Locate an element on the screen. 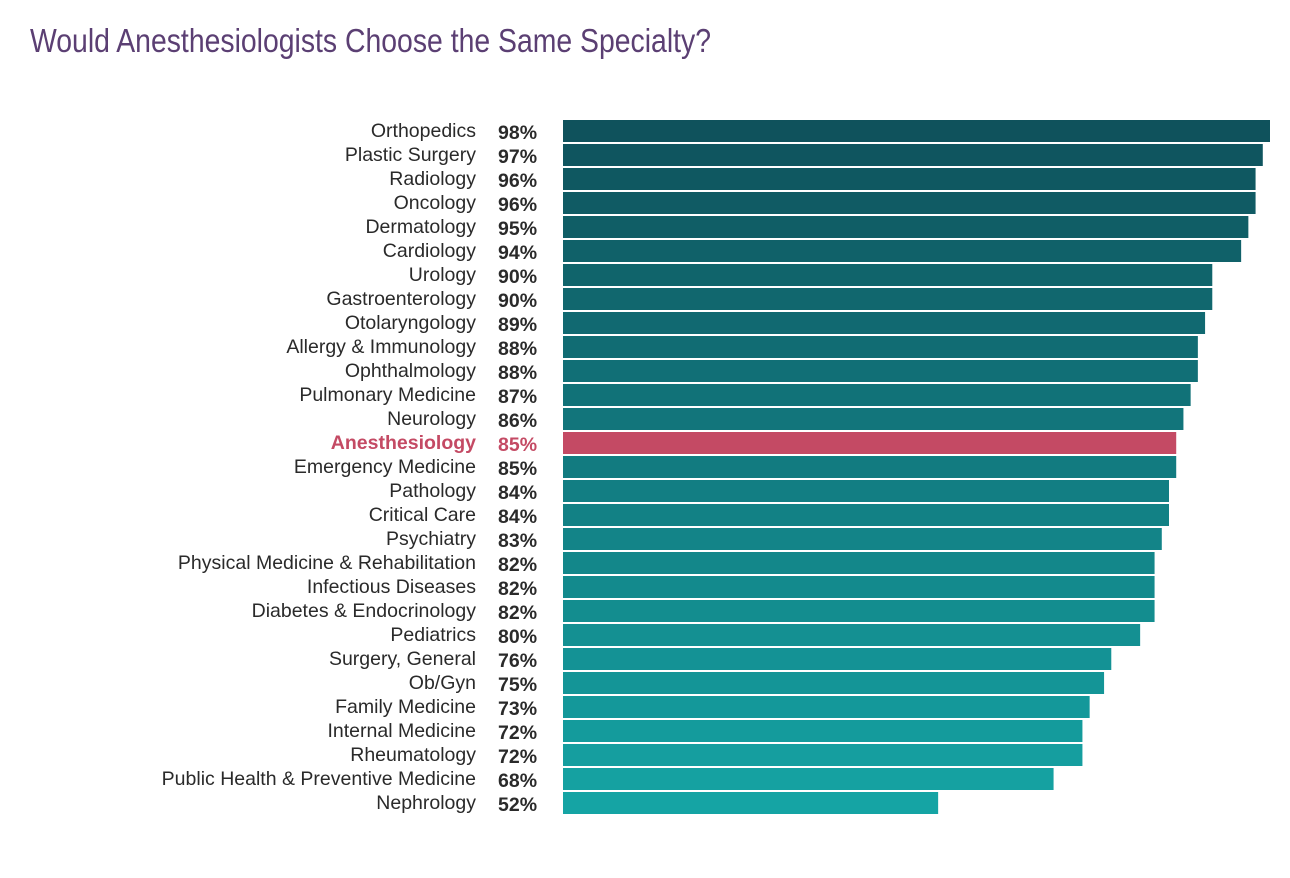  value-label: 86% is located at coordinates (517, 421).